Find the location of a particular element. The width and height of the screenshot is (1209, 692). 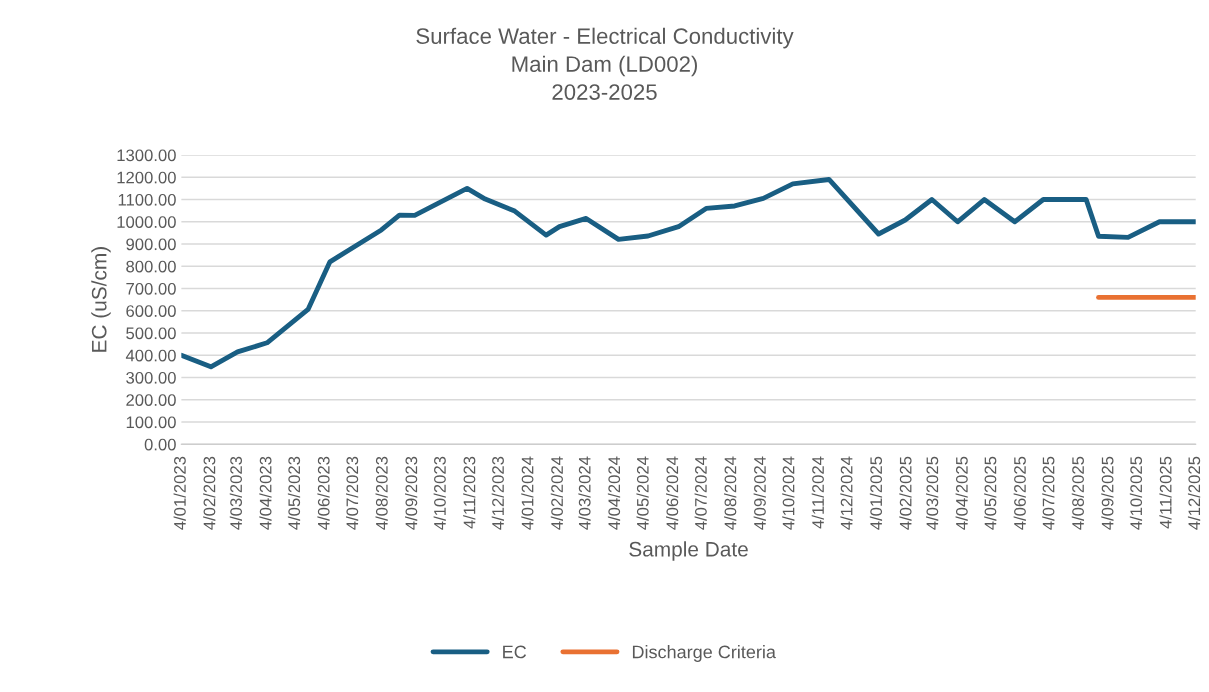

x-tick-label: 4/02/2024 is located at coordinates (556, 493).